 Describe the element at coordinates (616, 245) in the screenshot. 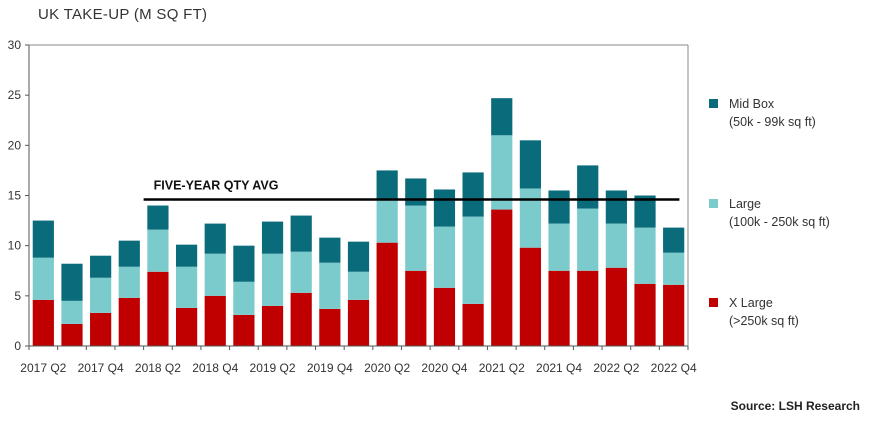

I see `bar-large-2022-q2` at that location.